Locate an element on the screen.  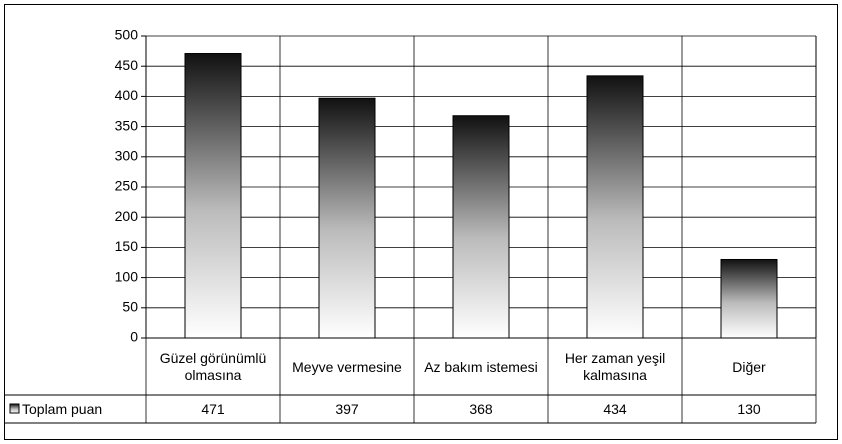
x-tick-label: Meyve vermesine is located at coordinates (347, 366).